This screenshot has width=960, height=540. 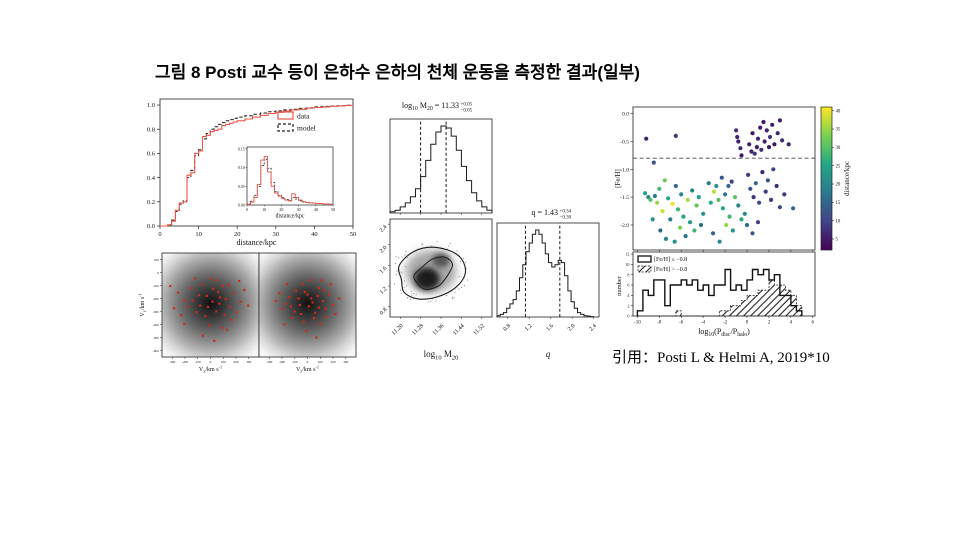 What do you see at coordinates (209, 309) in the screenshot?
I see `velocity-sample-points` at bounding box center [209, 309].